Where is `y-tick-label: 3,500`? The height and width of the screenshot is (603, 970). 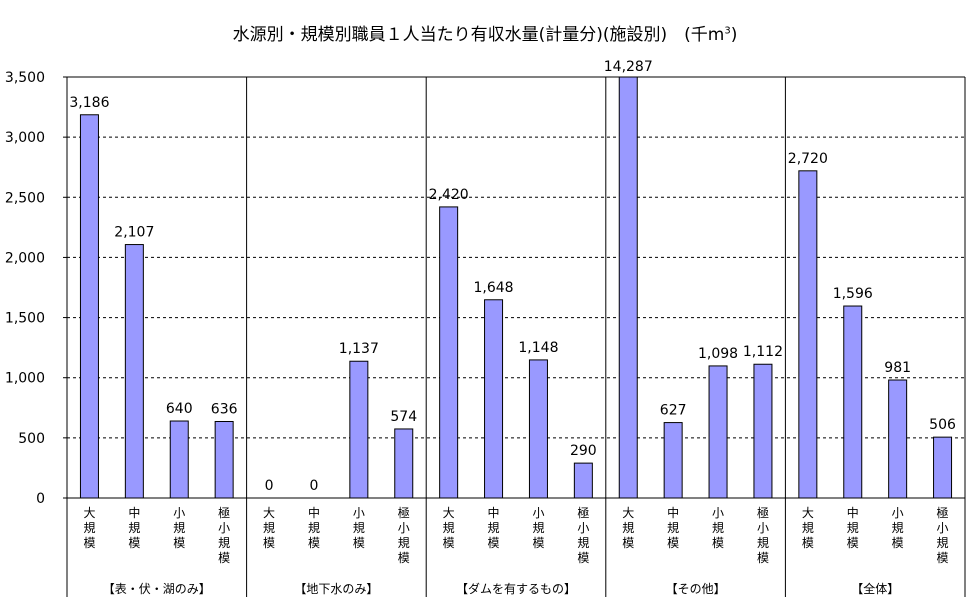 y-tick-label: 3,500 is located at coordinates (25, 78).